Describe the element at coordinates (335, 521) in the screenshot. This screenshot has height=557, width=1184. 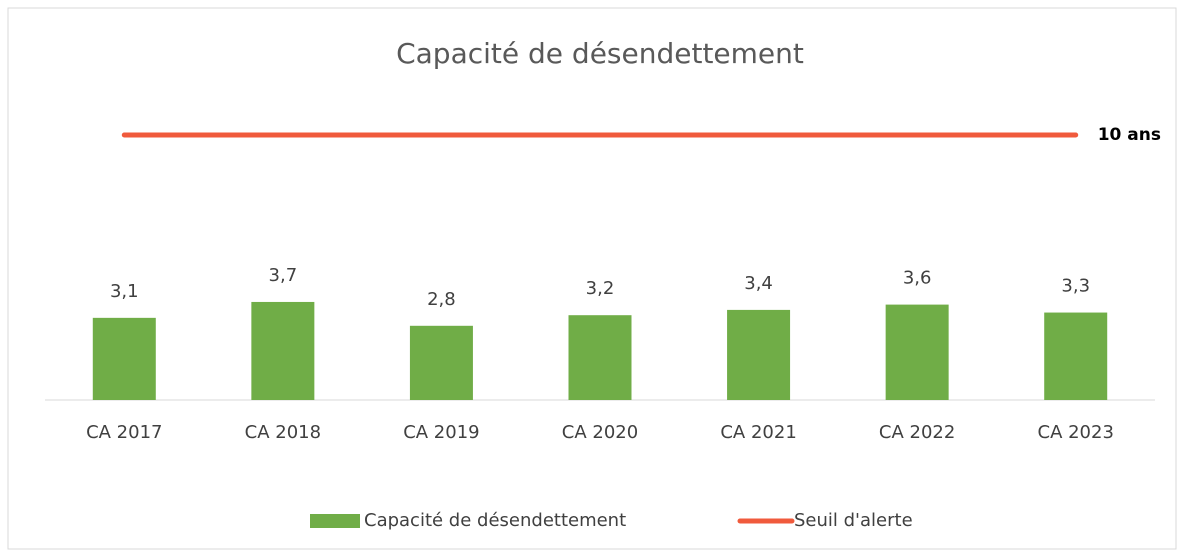
I see `legend-swatch` at that location.